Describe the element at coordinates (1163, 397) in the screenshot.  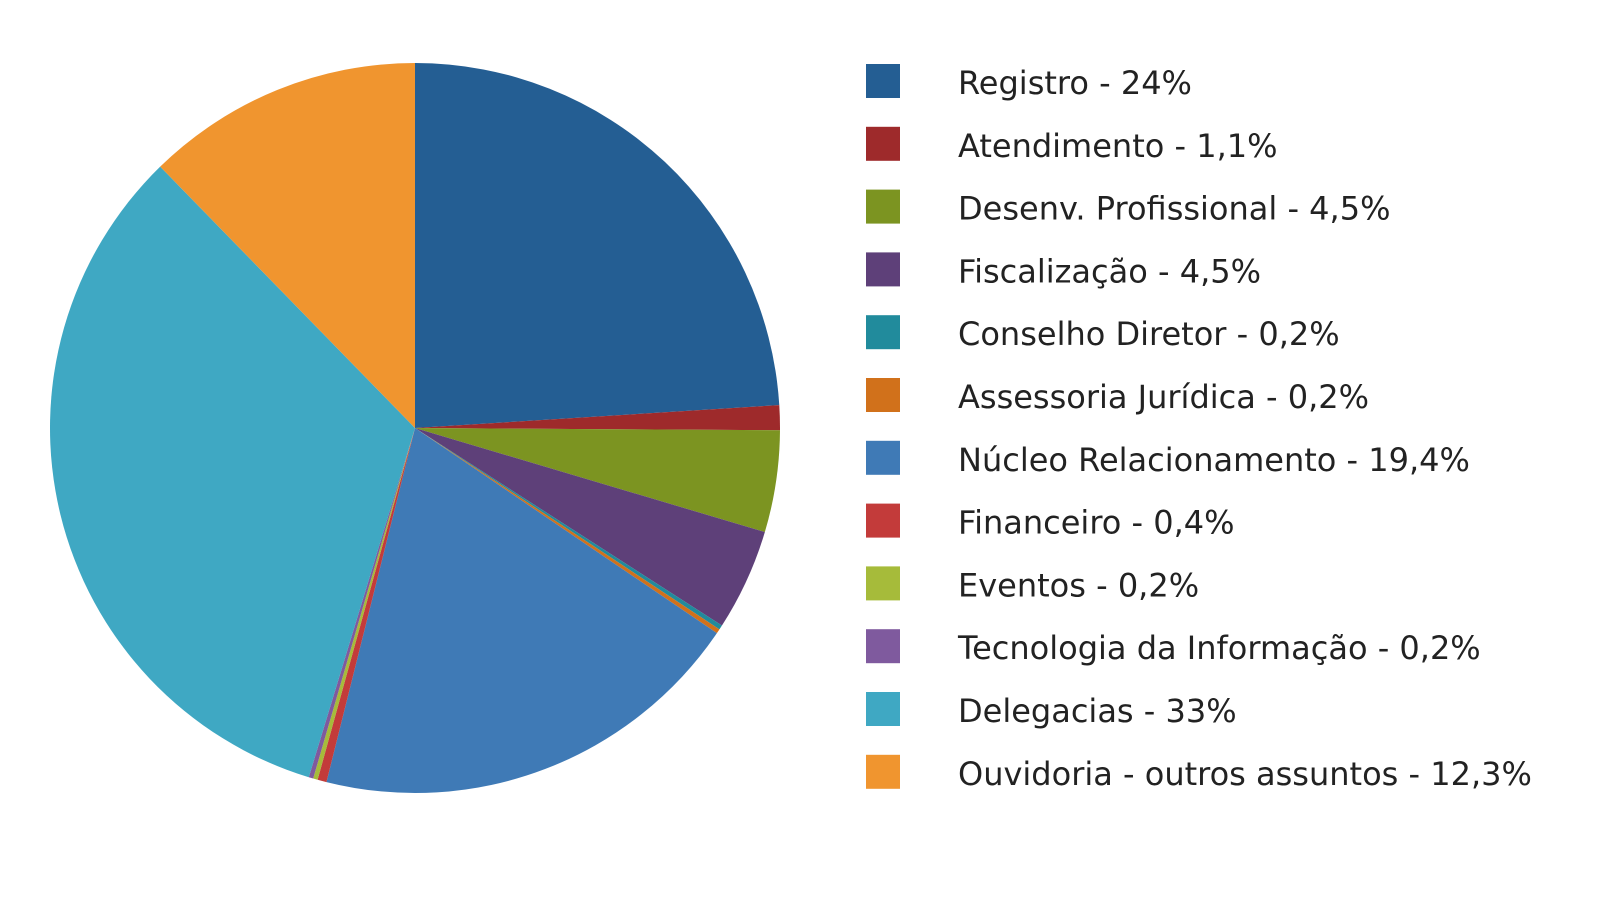
I see `legend-label: Assessoria Jurídica - 0,2%` at that location.